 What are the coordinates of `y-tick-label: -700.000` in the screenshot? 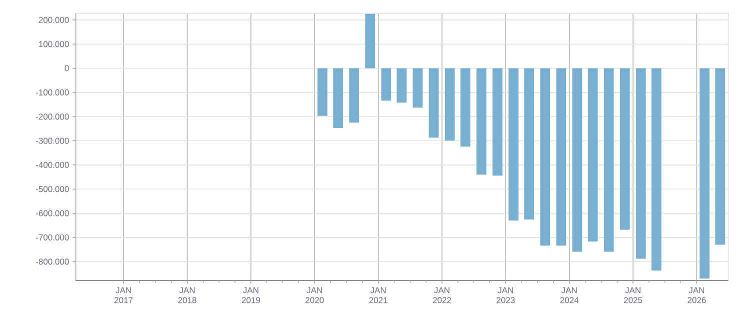 It's located at (52, 237).